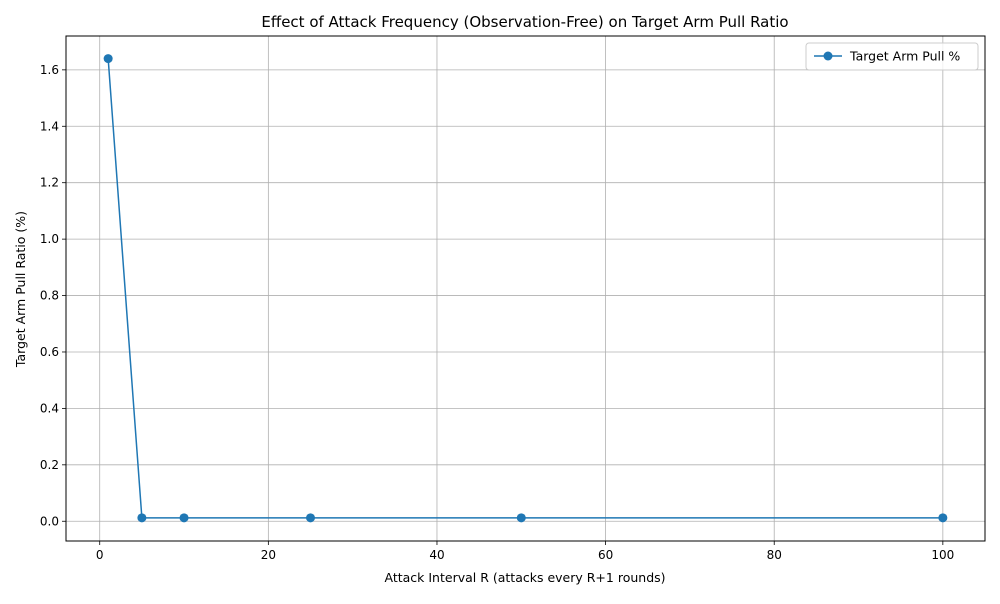 This screenshot has height=604, width=1000. Describe the element at coordinates (942, 555) in the screenshot. I see `x-tick-label: 100` at that location.